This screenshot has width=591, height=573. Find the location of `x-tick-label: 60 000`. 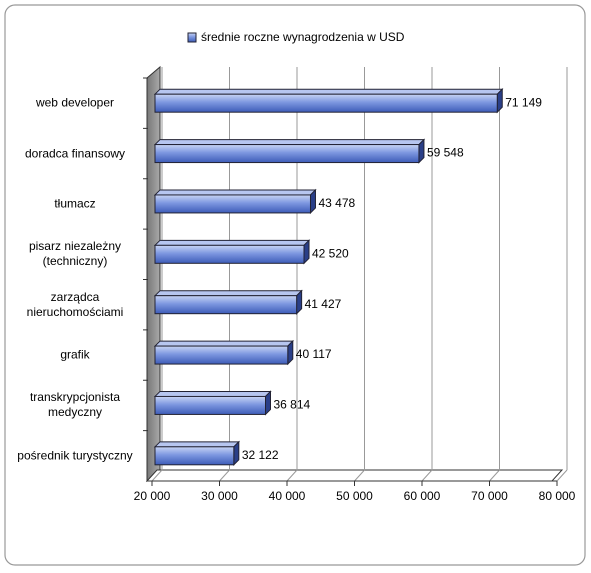

x-tick-label: 60 000 is located at coordinates (422, 496).